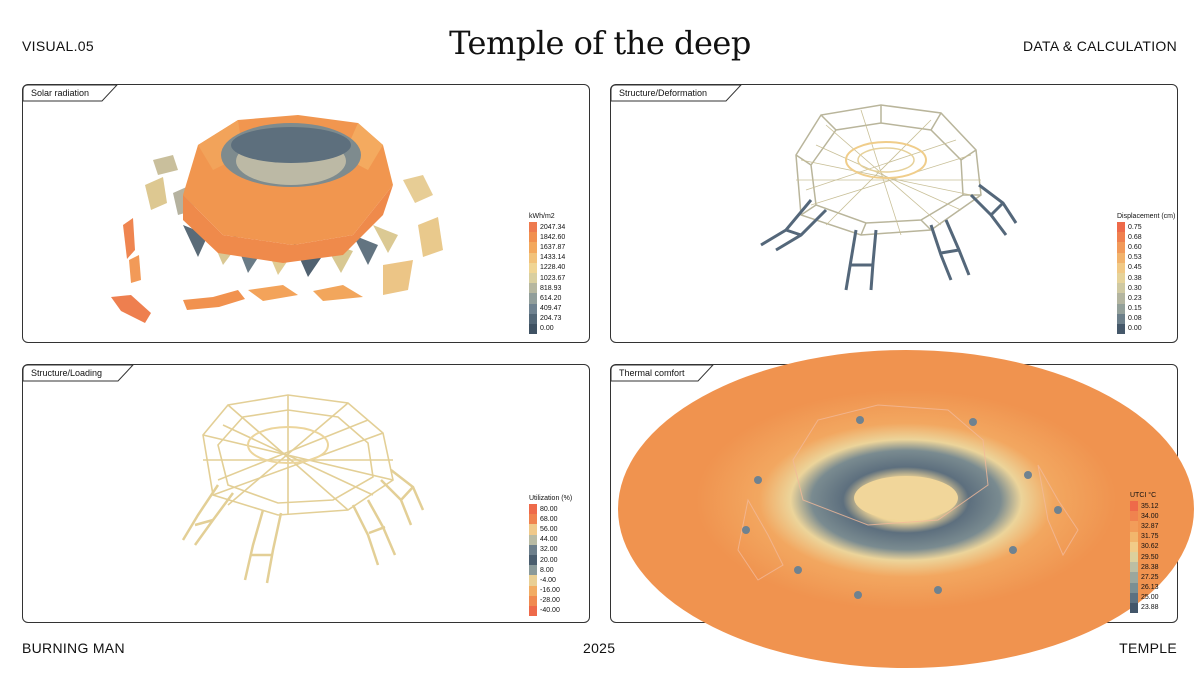 The image size is (1200, 675). What do you see at coordinates (662, 373) in the screenshot?
I see `thermal-tab: Thermal comfort` at bounding box center [662, 373].